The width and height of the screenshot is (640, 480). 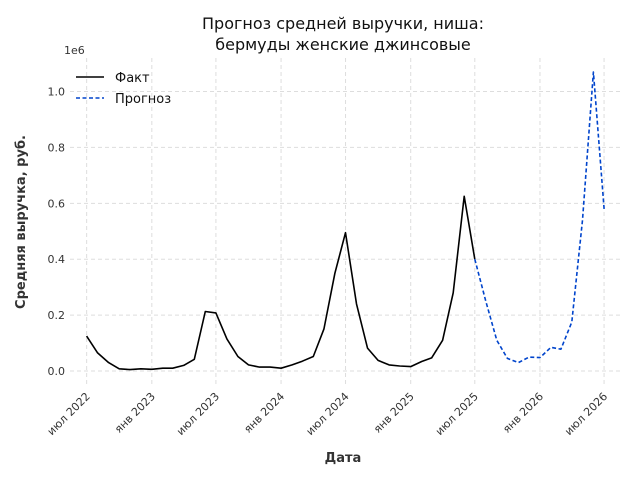 What do you see at coordinates (57, 259) in the screenshot?
I see `y-tick-label: 0.4` at bounding box center [57, 259].